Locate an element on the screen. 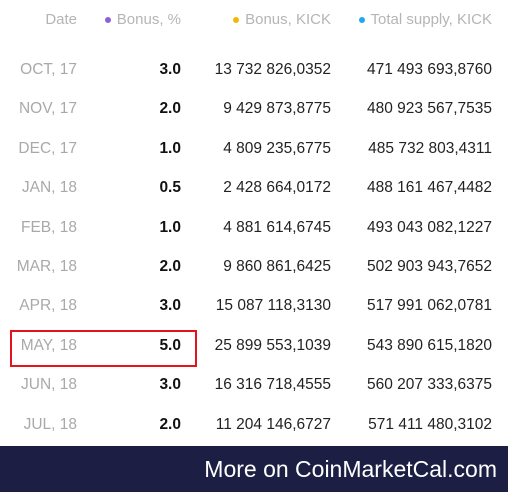 This screenshot has width=508, height=492. date-cell: JUL, 18 is located at coordinates (50, 424).